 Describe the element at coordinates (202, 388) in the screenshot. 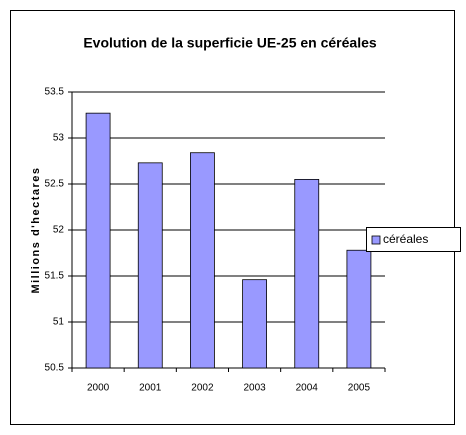

I see `x-tick-label: 2002` at that location.